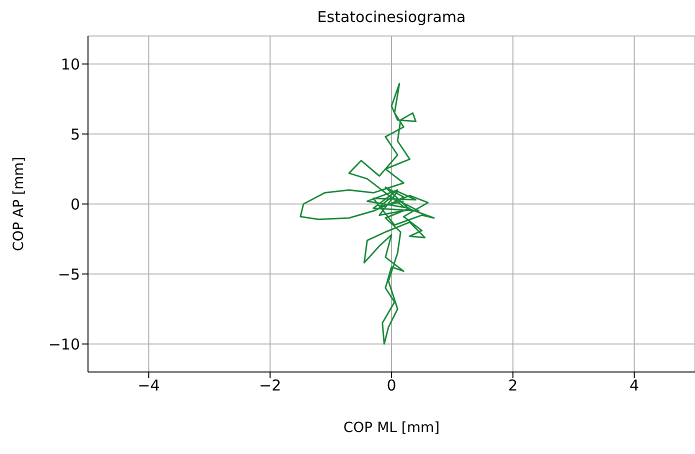  I want to click on y-tick-label: 10, so click(70, 64).